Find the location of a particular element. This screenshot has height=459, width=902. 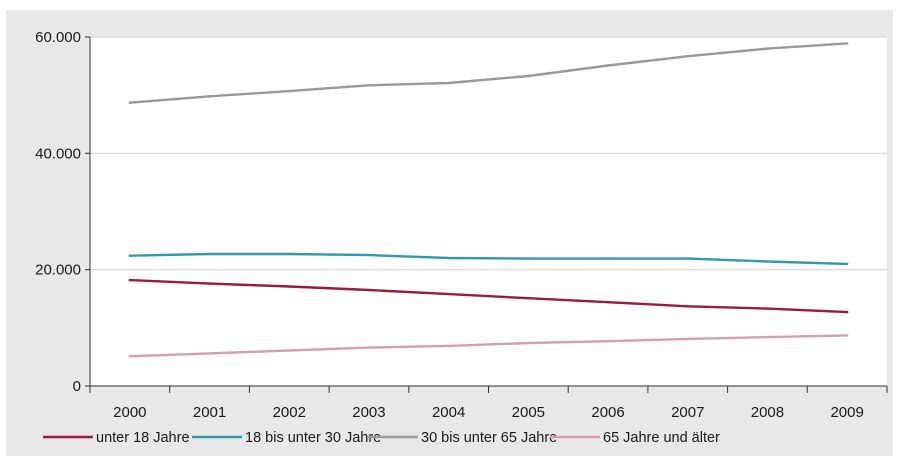

y-tick-label: 0 is located at coordinates (77, 386).